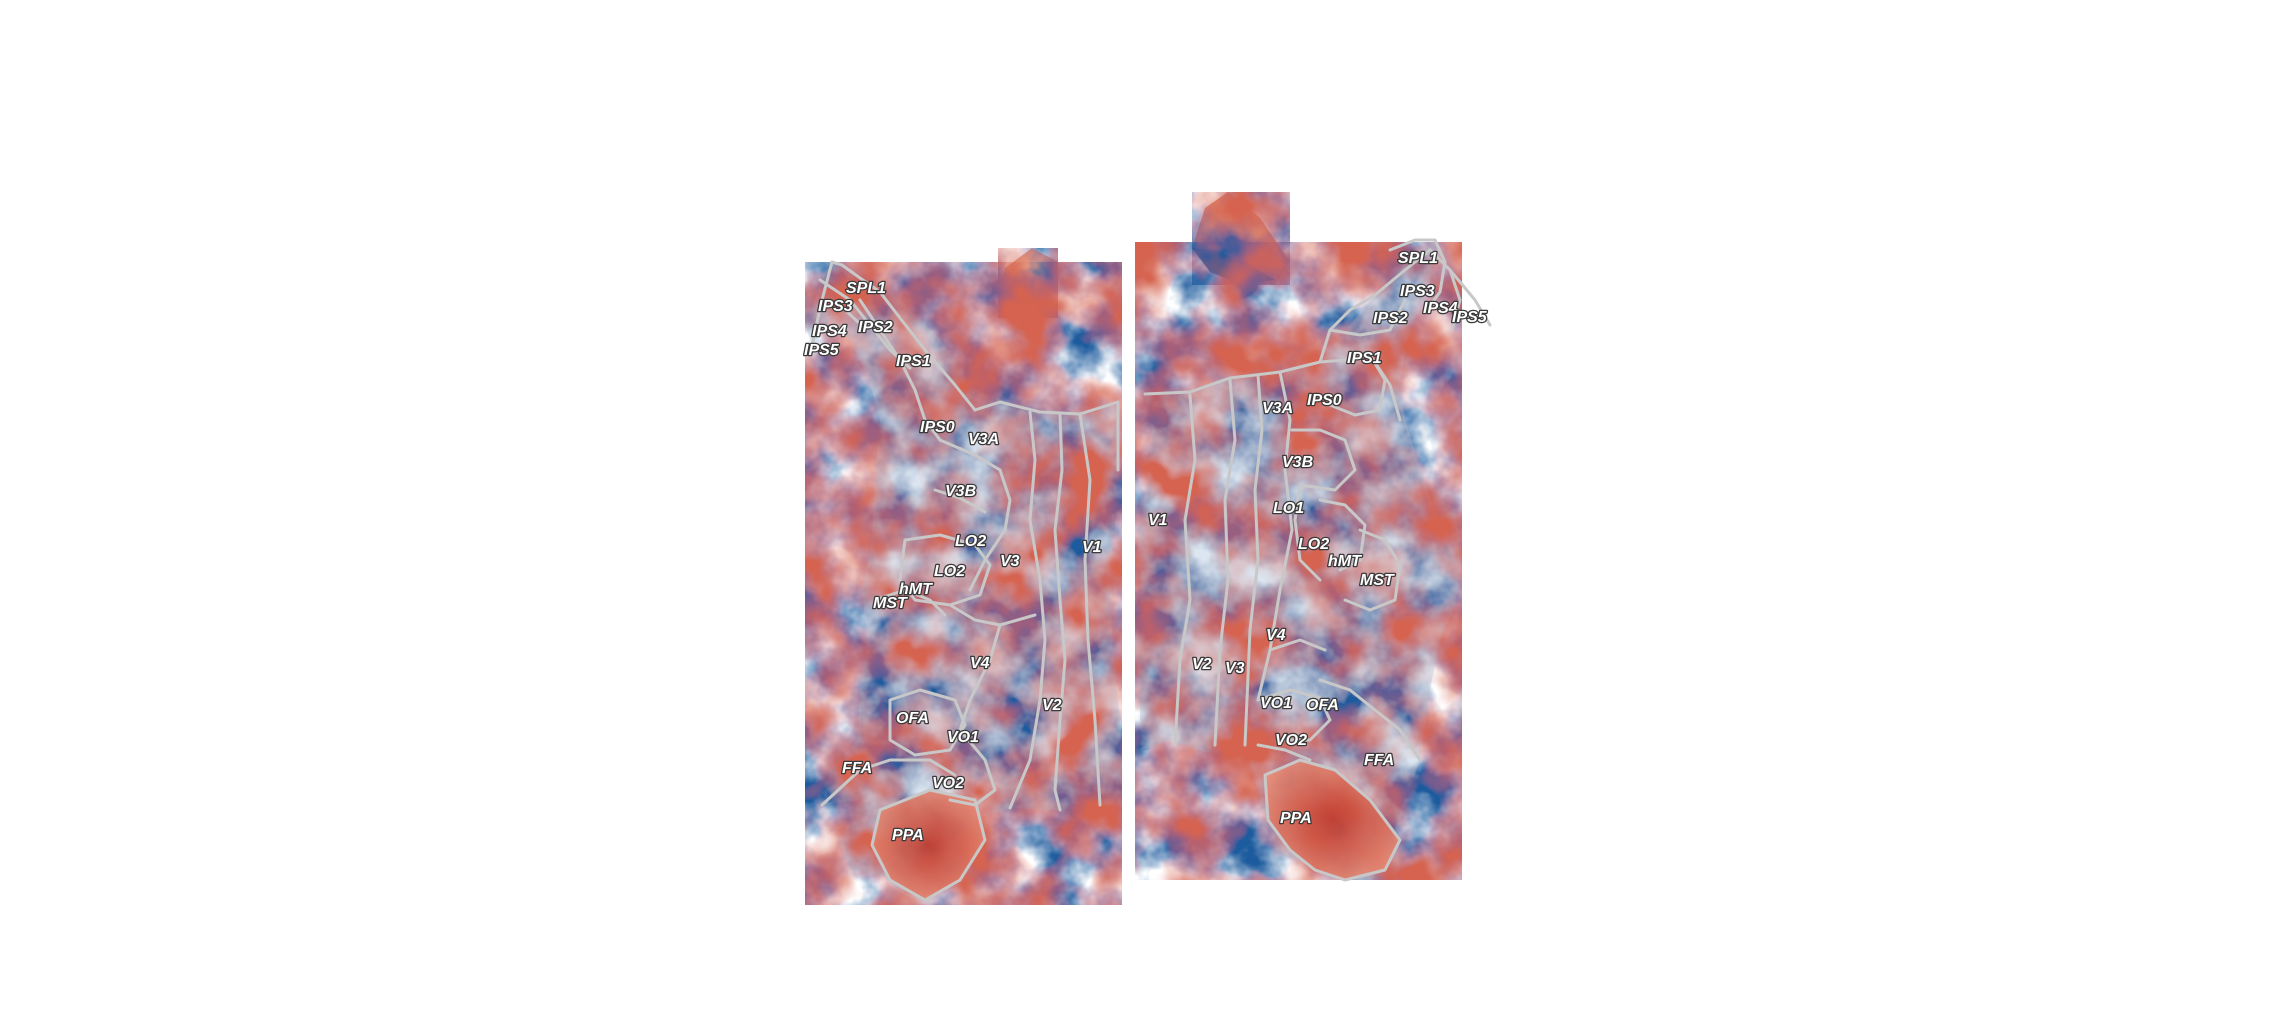 The image size is (2274, 1024). Describe the element at coordinates (1297, 462) in the screenshot. I see `right-label-v3b: V3B` at that location.